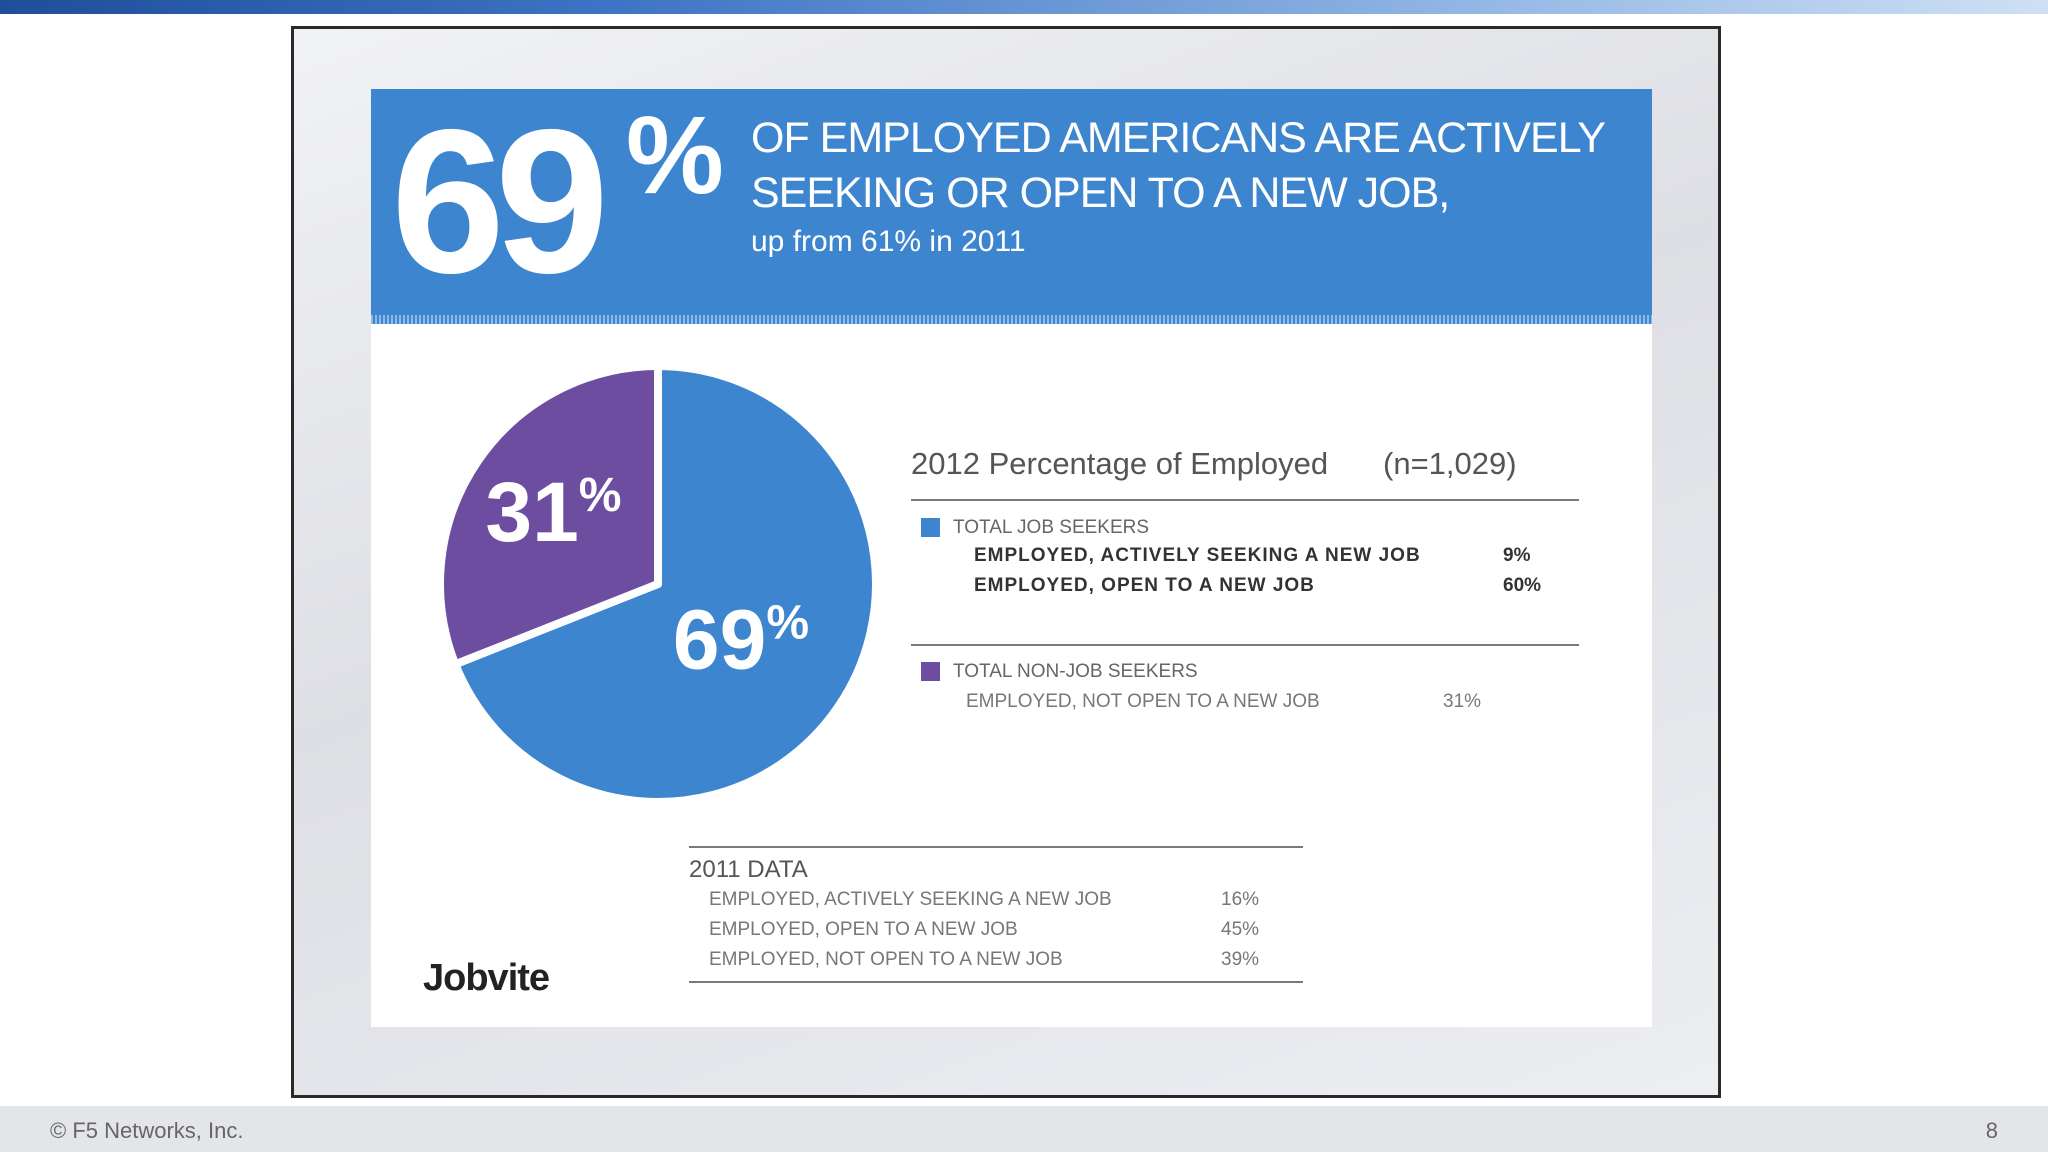  Describe the element at coordinates (748, 869) in the screenshot. I see `data-2011-title: 2011 DATA` at that location.